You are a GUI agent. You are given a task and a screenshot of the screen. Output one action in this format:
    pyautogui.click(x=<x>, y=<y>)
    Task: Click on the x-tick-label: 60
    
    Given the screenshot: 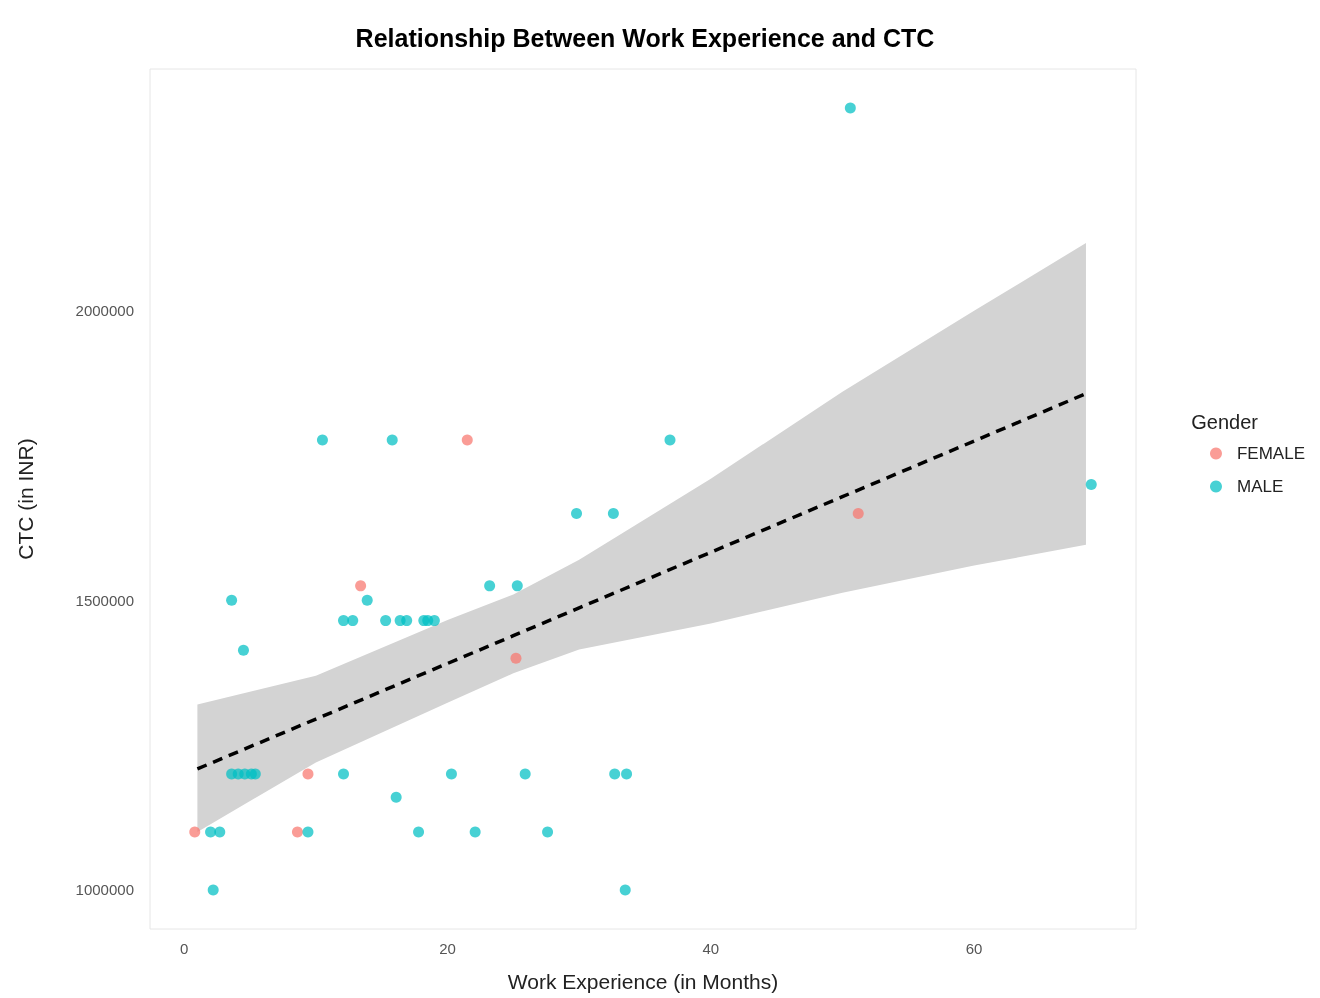 What is the action you would take?
    pyautogui.click(x=974, y=948)
    